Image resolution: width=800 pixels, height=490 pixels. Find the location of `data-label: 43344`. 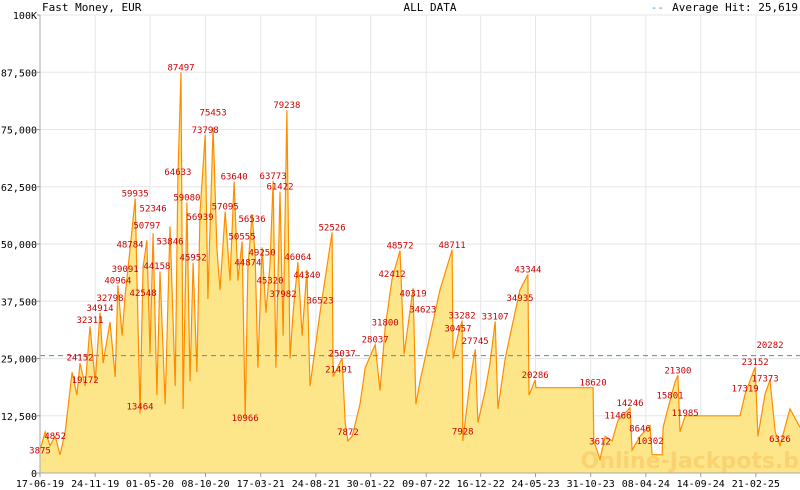

data-label: 43344 is located at coordinates (527, 270).